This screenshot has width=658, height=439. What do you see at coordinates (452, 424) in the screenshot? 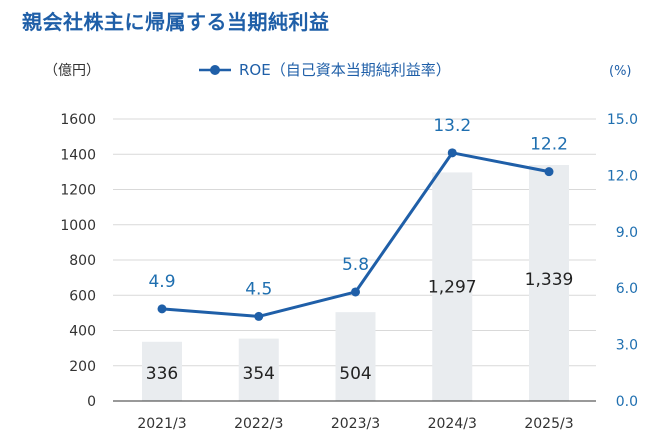
I see `x-tick-label: 2024/3` at bounding box center [452, 424].